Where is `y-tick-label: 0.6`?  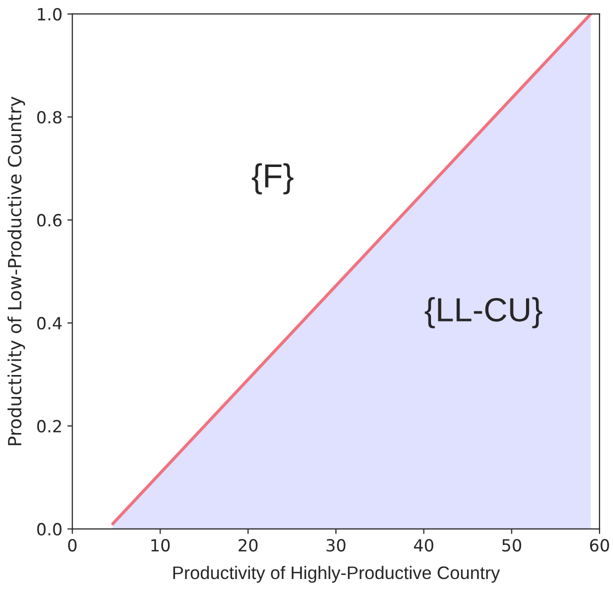 y-tick-label: 0.6 is located at coordinates (49, 220).